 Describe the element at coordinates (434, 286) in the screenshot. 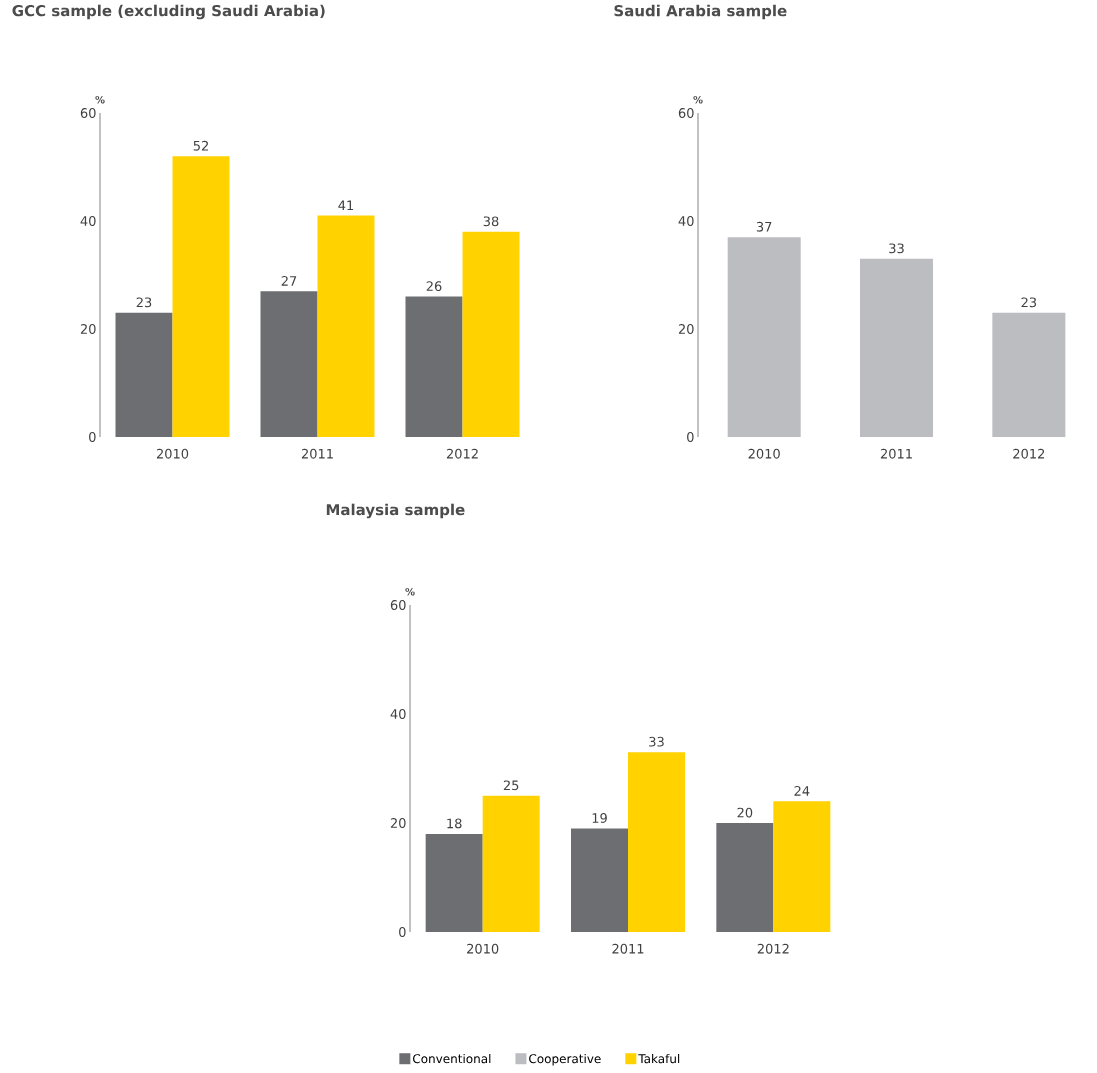

I see `data-label: 26` at that location.